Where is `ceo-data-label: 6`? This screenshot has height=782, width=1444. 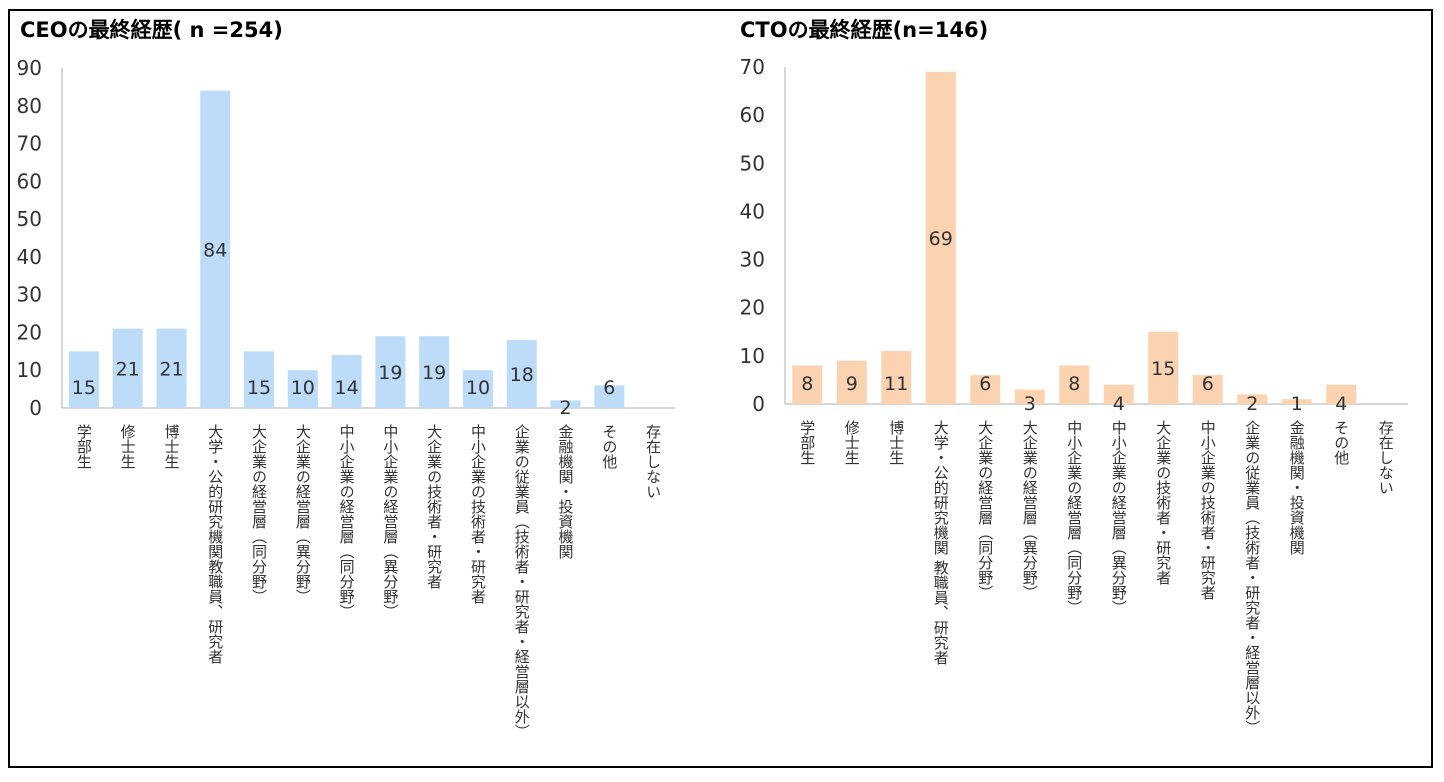 ceo-data-label: 6 is located at coordinates (609, 388).